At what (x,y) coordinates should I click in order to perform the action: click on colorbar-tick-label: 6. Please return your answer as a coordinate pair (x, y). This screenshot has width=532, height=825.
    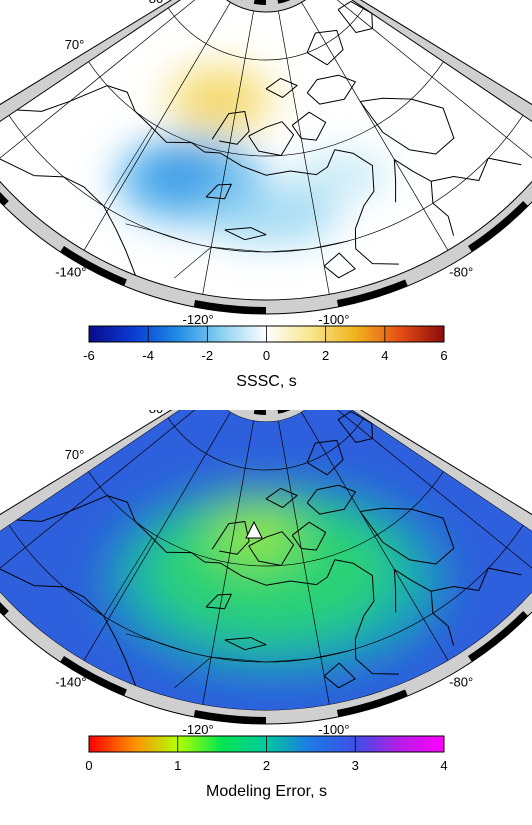
    Looking at the image, I should click on (443, 355).